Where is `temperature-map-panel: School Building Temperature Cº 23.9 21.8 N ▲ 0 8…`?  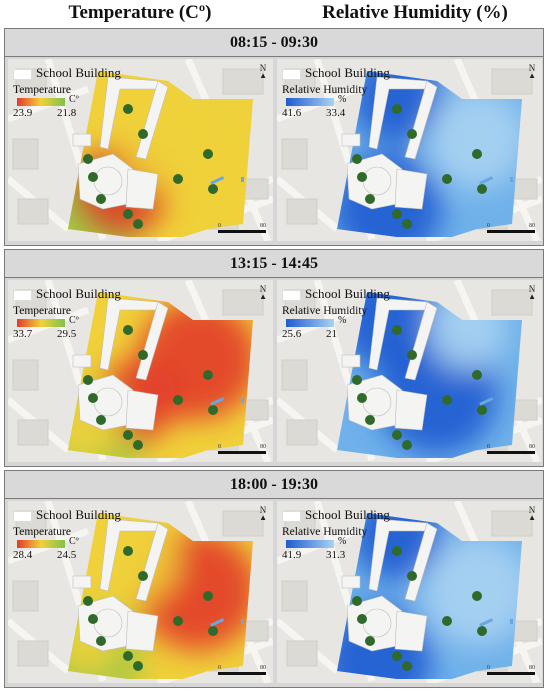
temperature-map-panel: School Building Temperature Cº 23.9 21.8 N ▲ 0 8… is located at coordinates (140, 150).